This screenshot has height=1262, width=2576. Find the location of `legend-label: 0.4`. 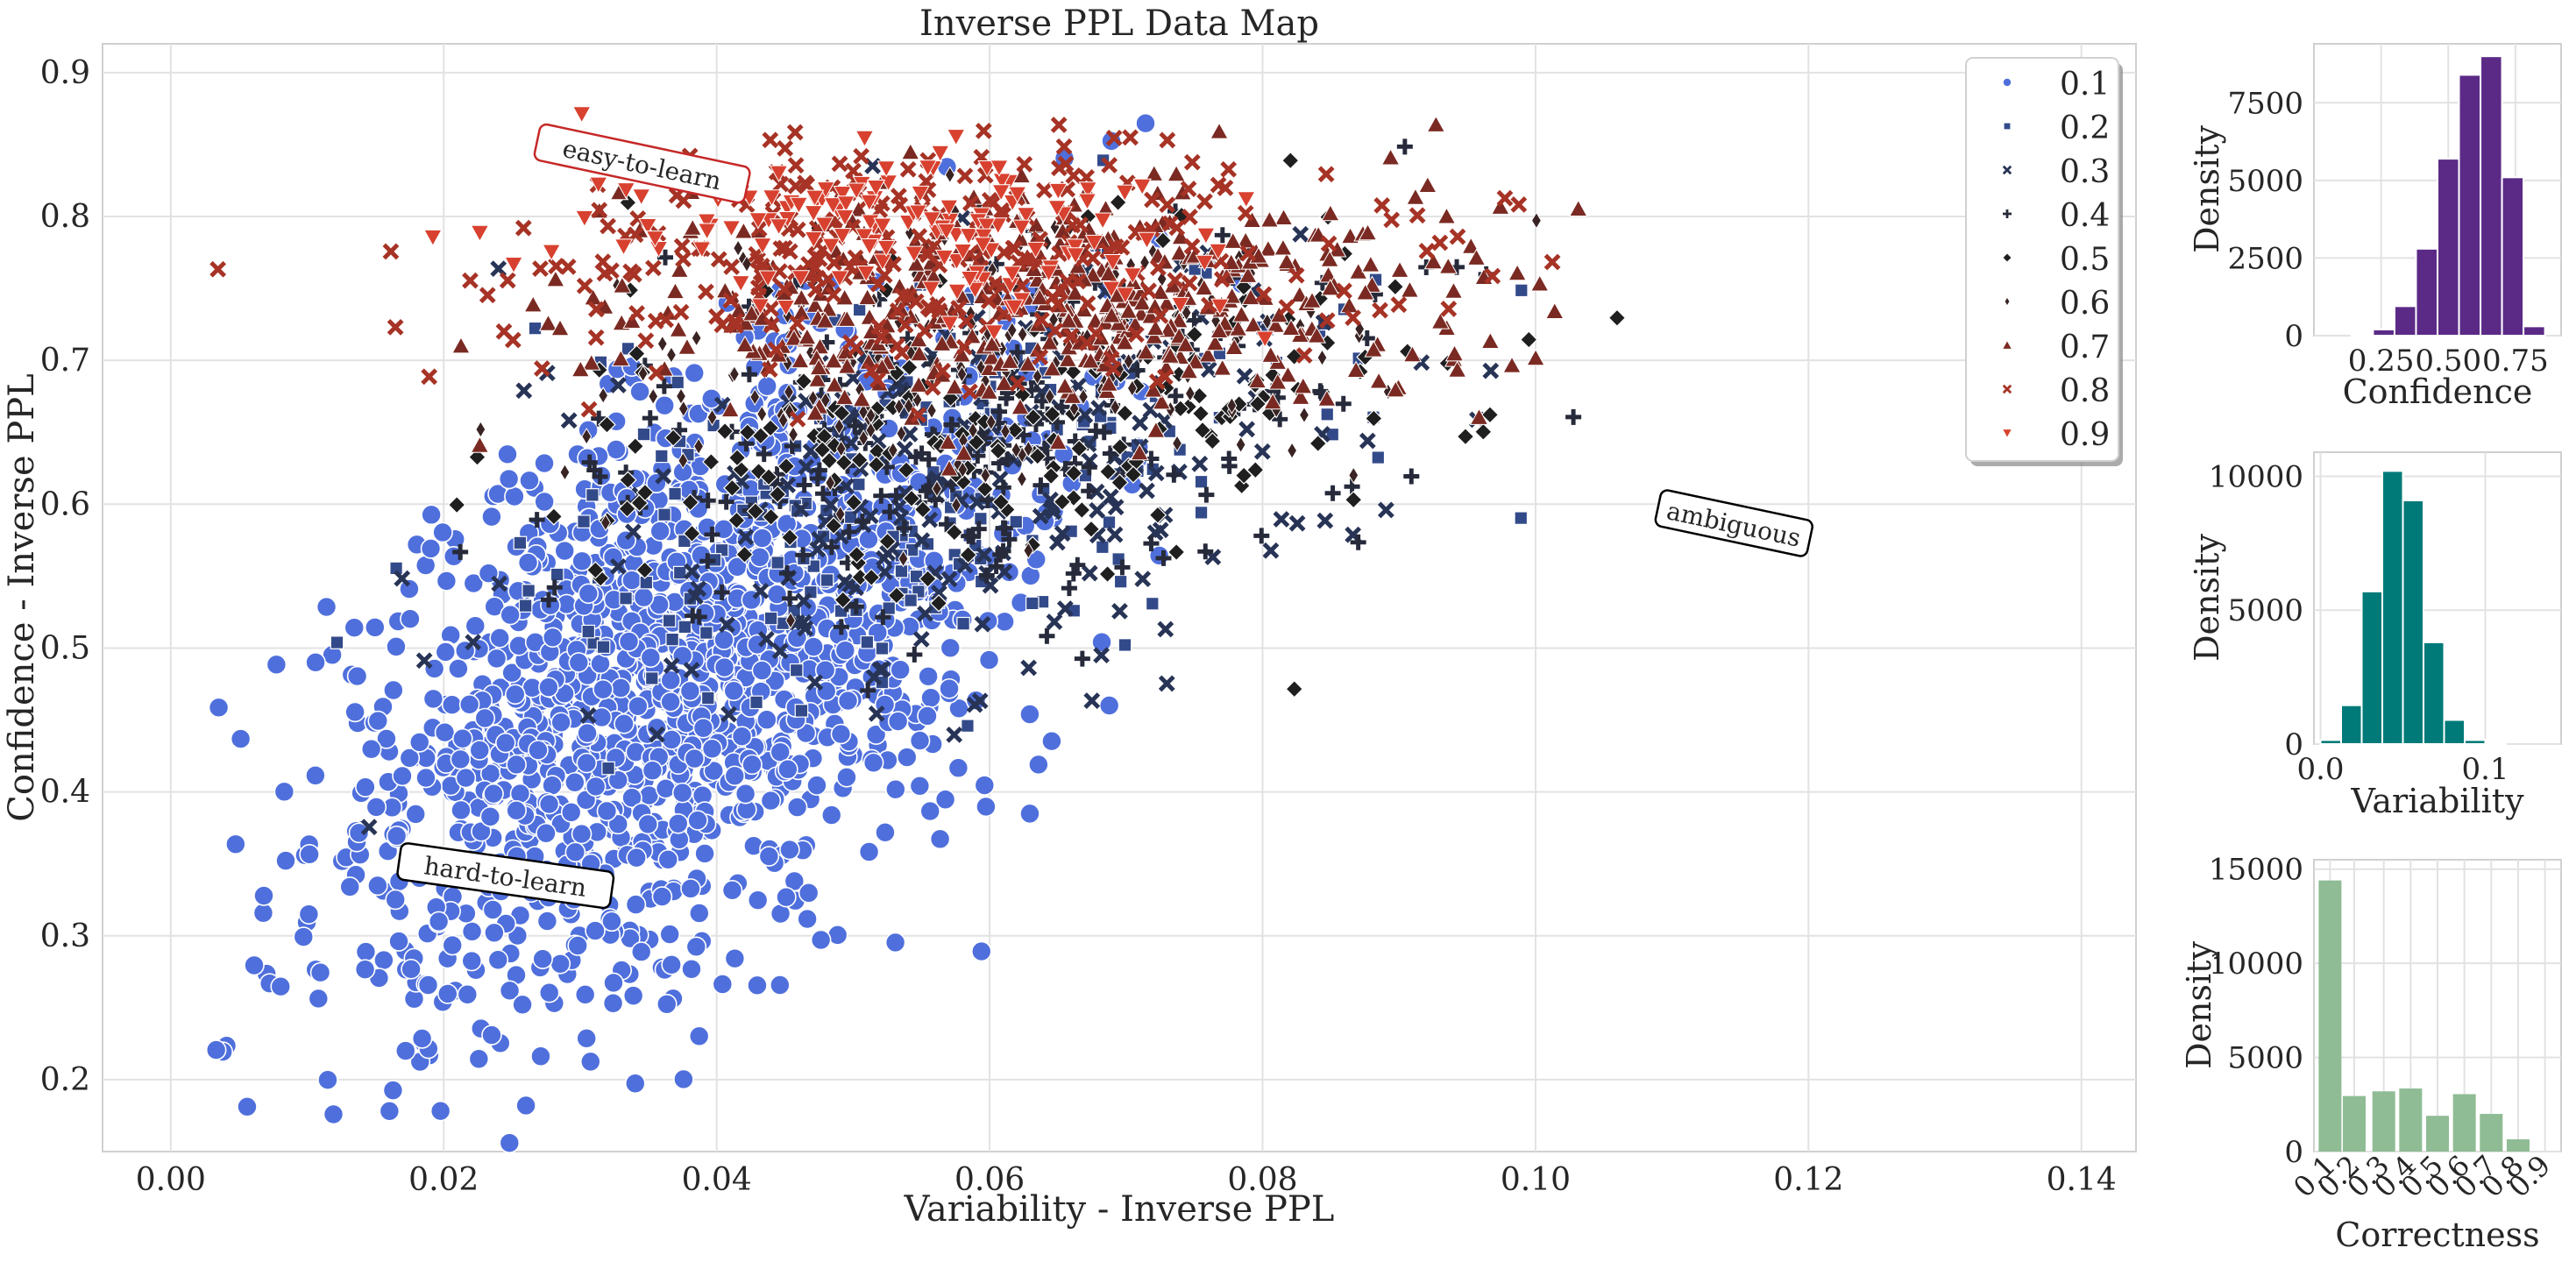

legend-label: 0.4 is located at coordinates (2085, 216).